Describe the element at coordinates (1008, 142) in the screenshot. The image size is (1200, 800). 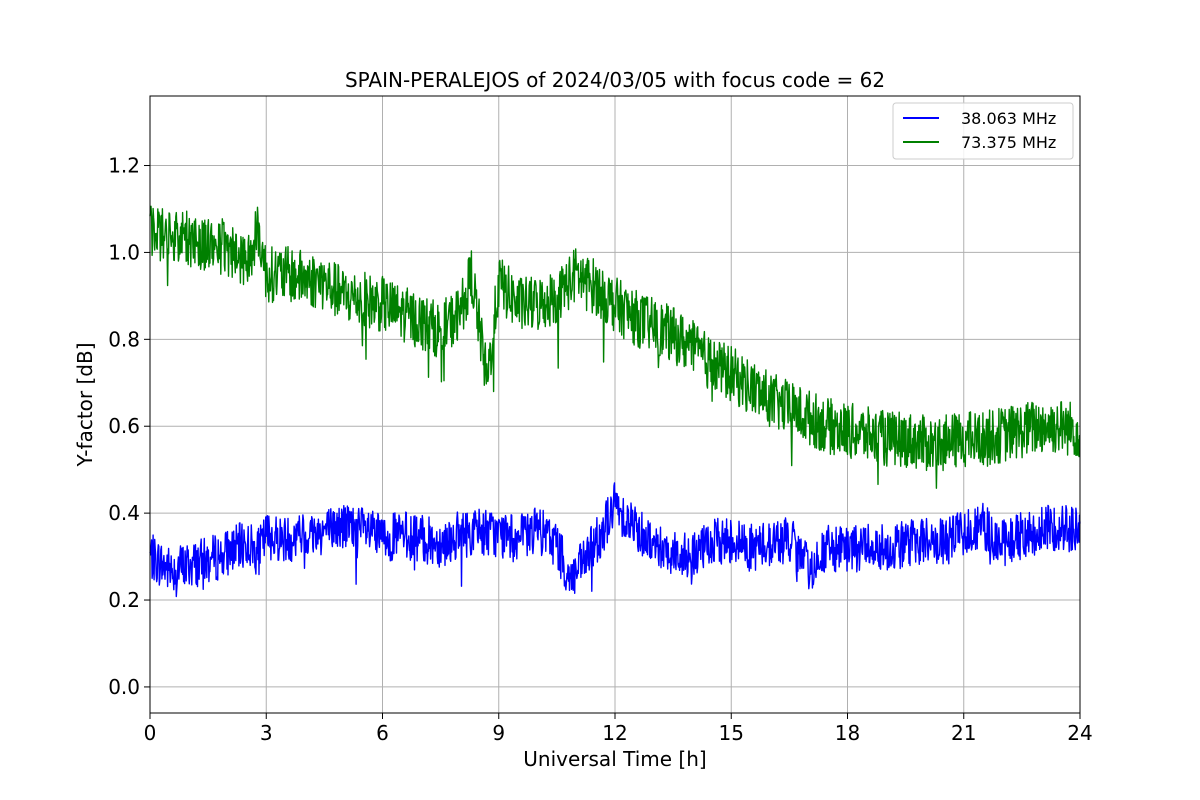
I see `legend-label: 73.375 MHz` at that location.